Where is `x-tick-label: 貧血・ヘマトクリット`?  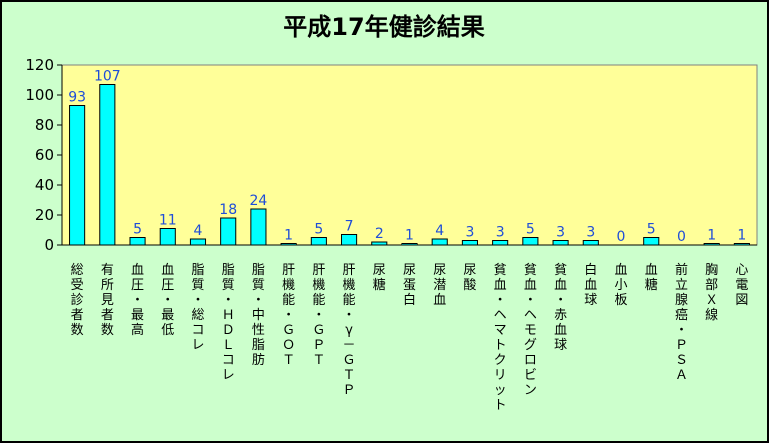 x-tick-label: 貧血・ヘマトクリット is located at coordinates (500, 338).